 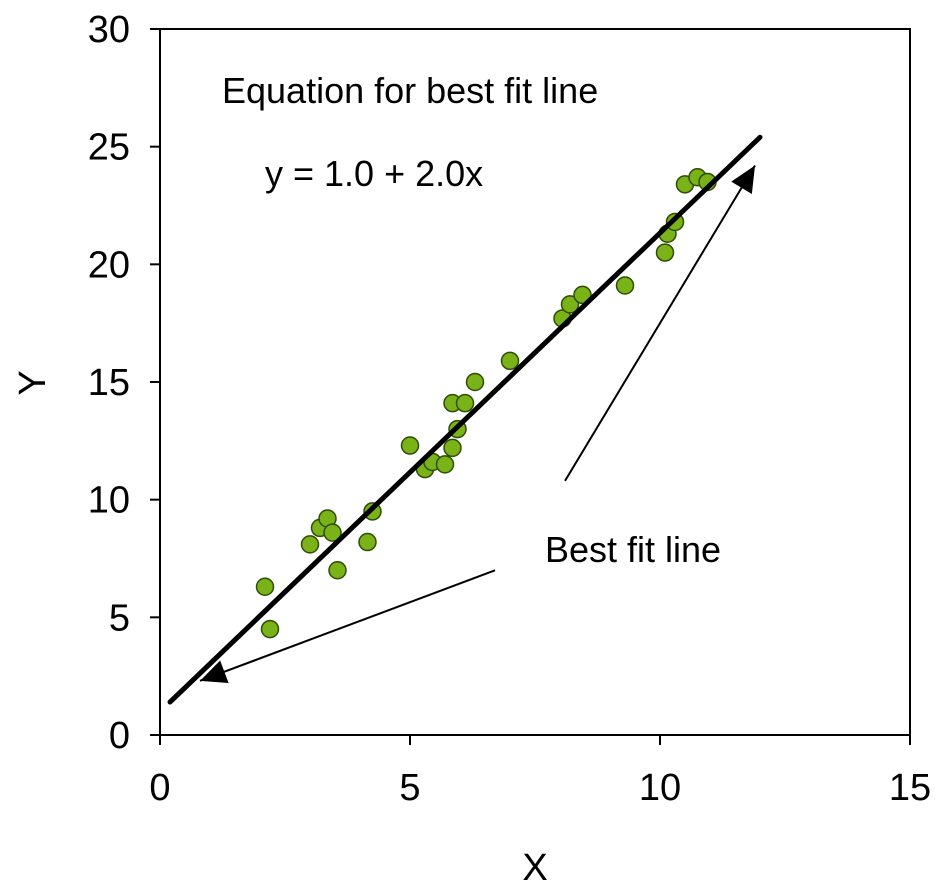 What do you see at coordinates (910, 788) in the screenshot?
I see `x-tick-label: 15` at bounding box center [910, 788].